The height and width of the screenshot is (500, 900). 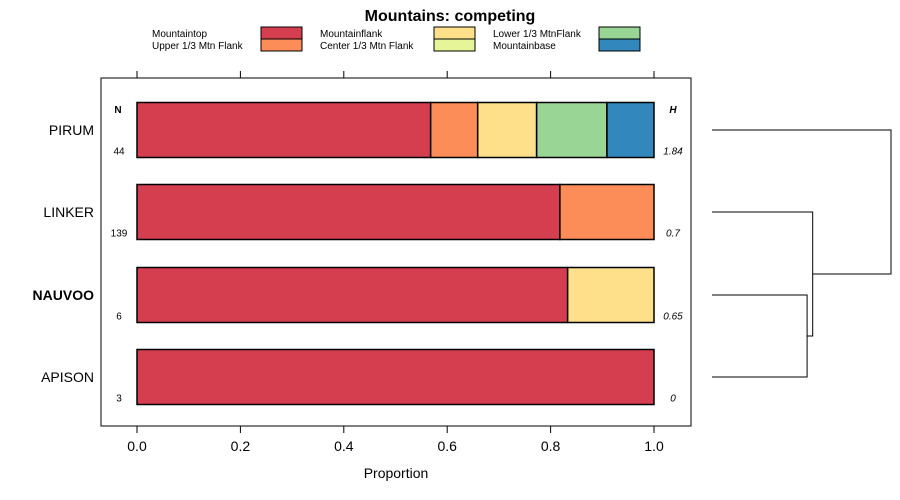 What do you see at coordinates (67, 377) in the screenshot?
I see `row-label-apison: APISON` at bounding box center [67, 377].